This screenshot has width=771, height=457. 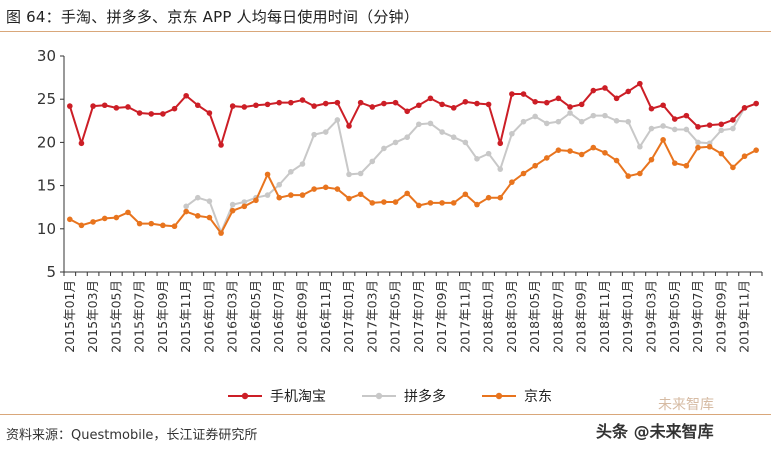 What do you see at coordinates (534, 316) in the screenshot?
I see `x-tick-label: 2018年05月` at bounding box center [534, 316].